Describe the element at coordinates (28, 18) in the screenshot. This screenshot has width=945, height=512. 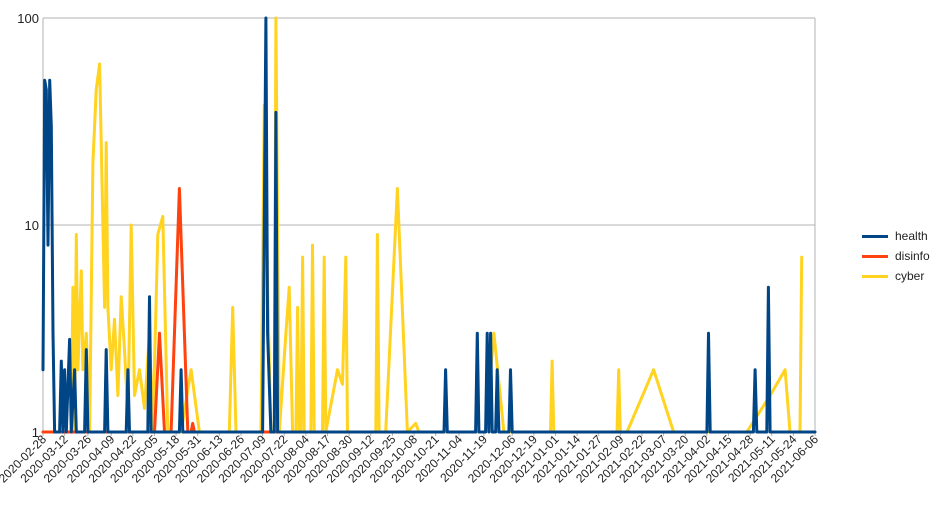
I see `y-tick-label: 100` at that location.